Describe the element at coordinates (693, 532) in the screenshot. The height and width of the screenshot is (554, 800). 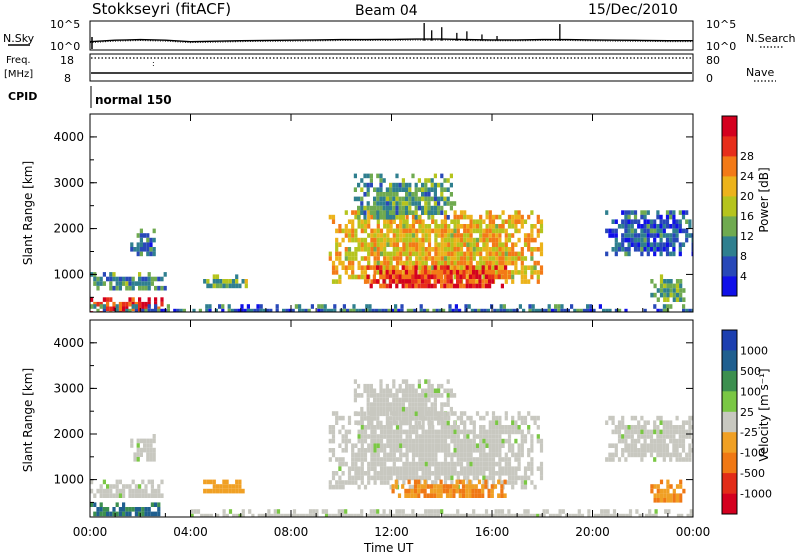
I see `x-tick-label-6: 00:00` at that location.